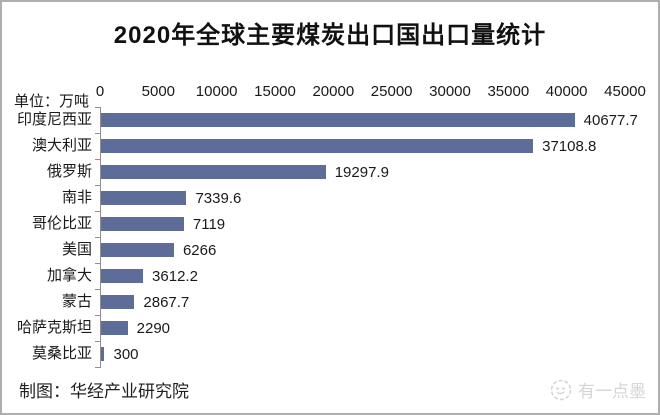 The image size is (660, 415). Describe the element at coordinates (166, 302) in the screenshot. I see `value-label: 2867.7` at that location.